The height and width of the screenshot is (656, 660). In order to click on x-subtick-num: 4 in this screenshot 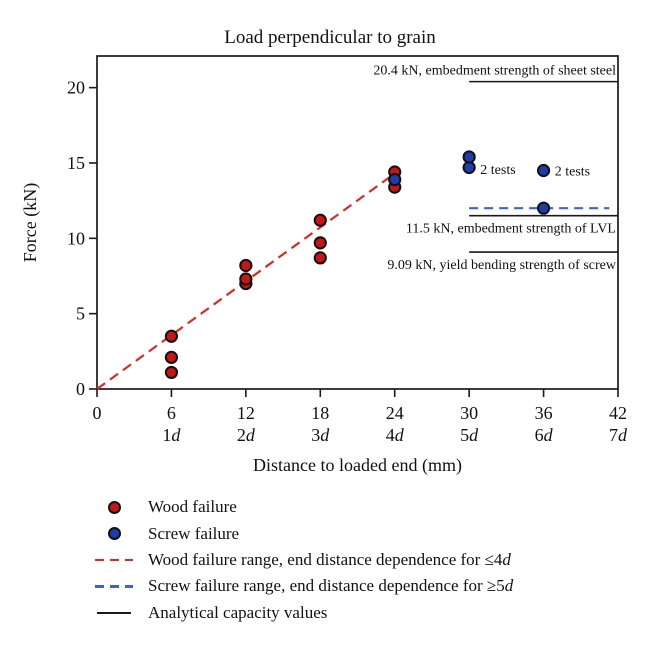, I will do `click(390, 435)`.